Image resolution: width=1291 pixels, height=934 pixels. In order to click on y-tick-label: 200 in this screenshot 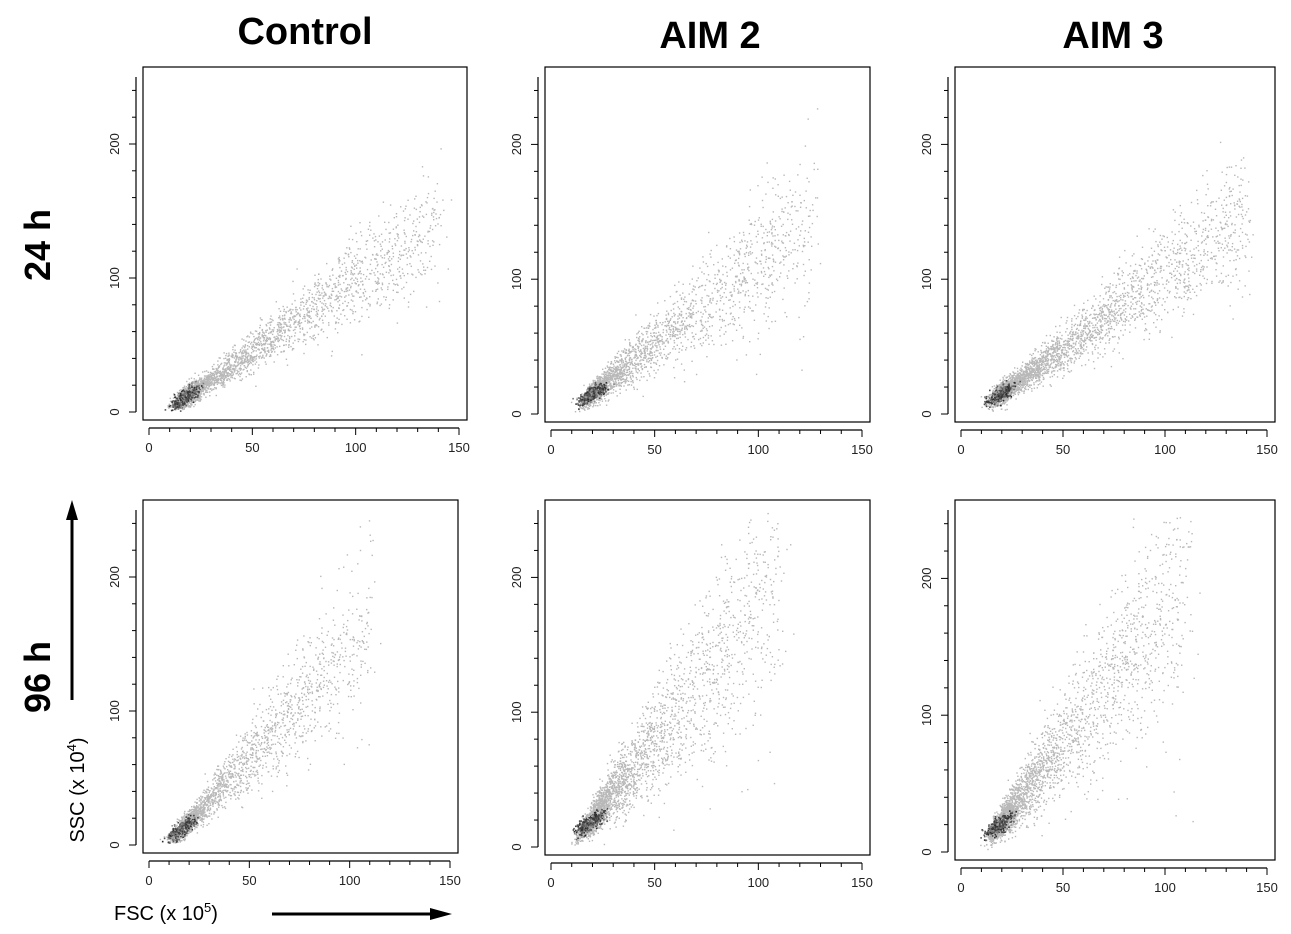, I will do `click(114, 144)`.